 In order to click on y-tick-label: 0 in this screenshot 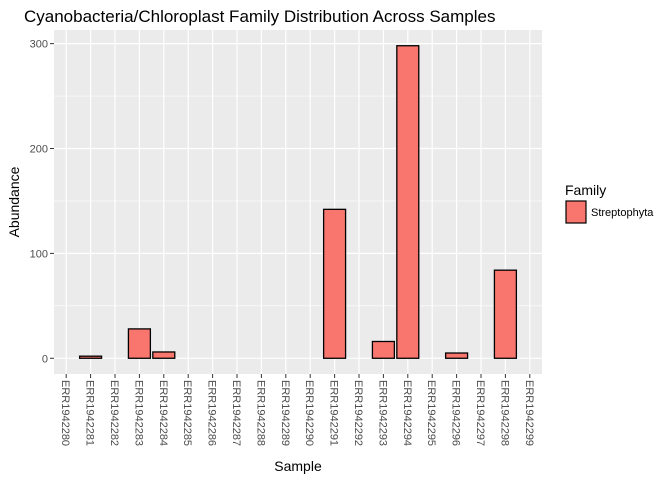, I will do `click(45, 359)`.